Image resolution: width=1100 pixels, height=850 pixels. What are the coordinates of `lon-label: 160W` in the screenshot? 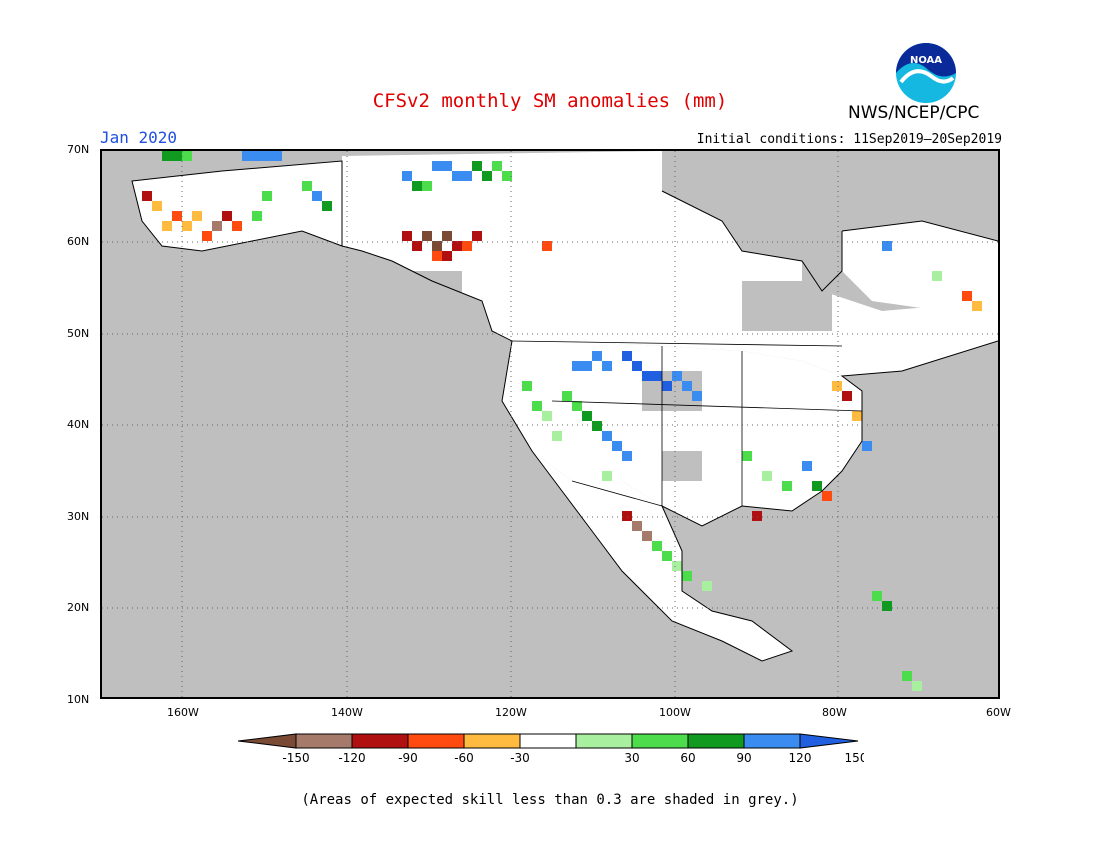 It's located at (183, 712).